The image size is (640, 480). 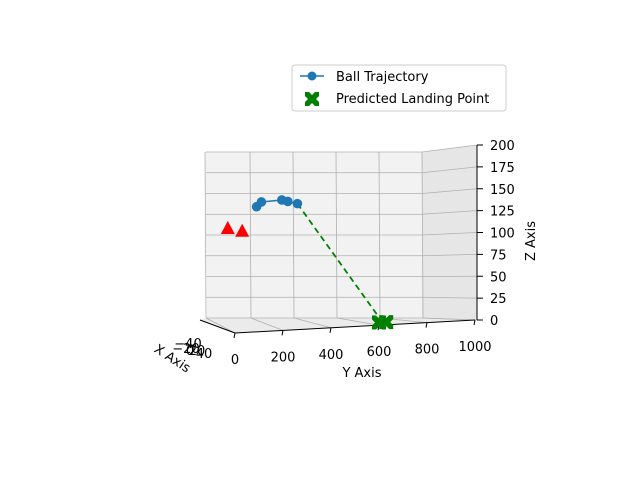 I want to click on z-tick-label: 175, so click(x=502, y=168).